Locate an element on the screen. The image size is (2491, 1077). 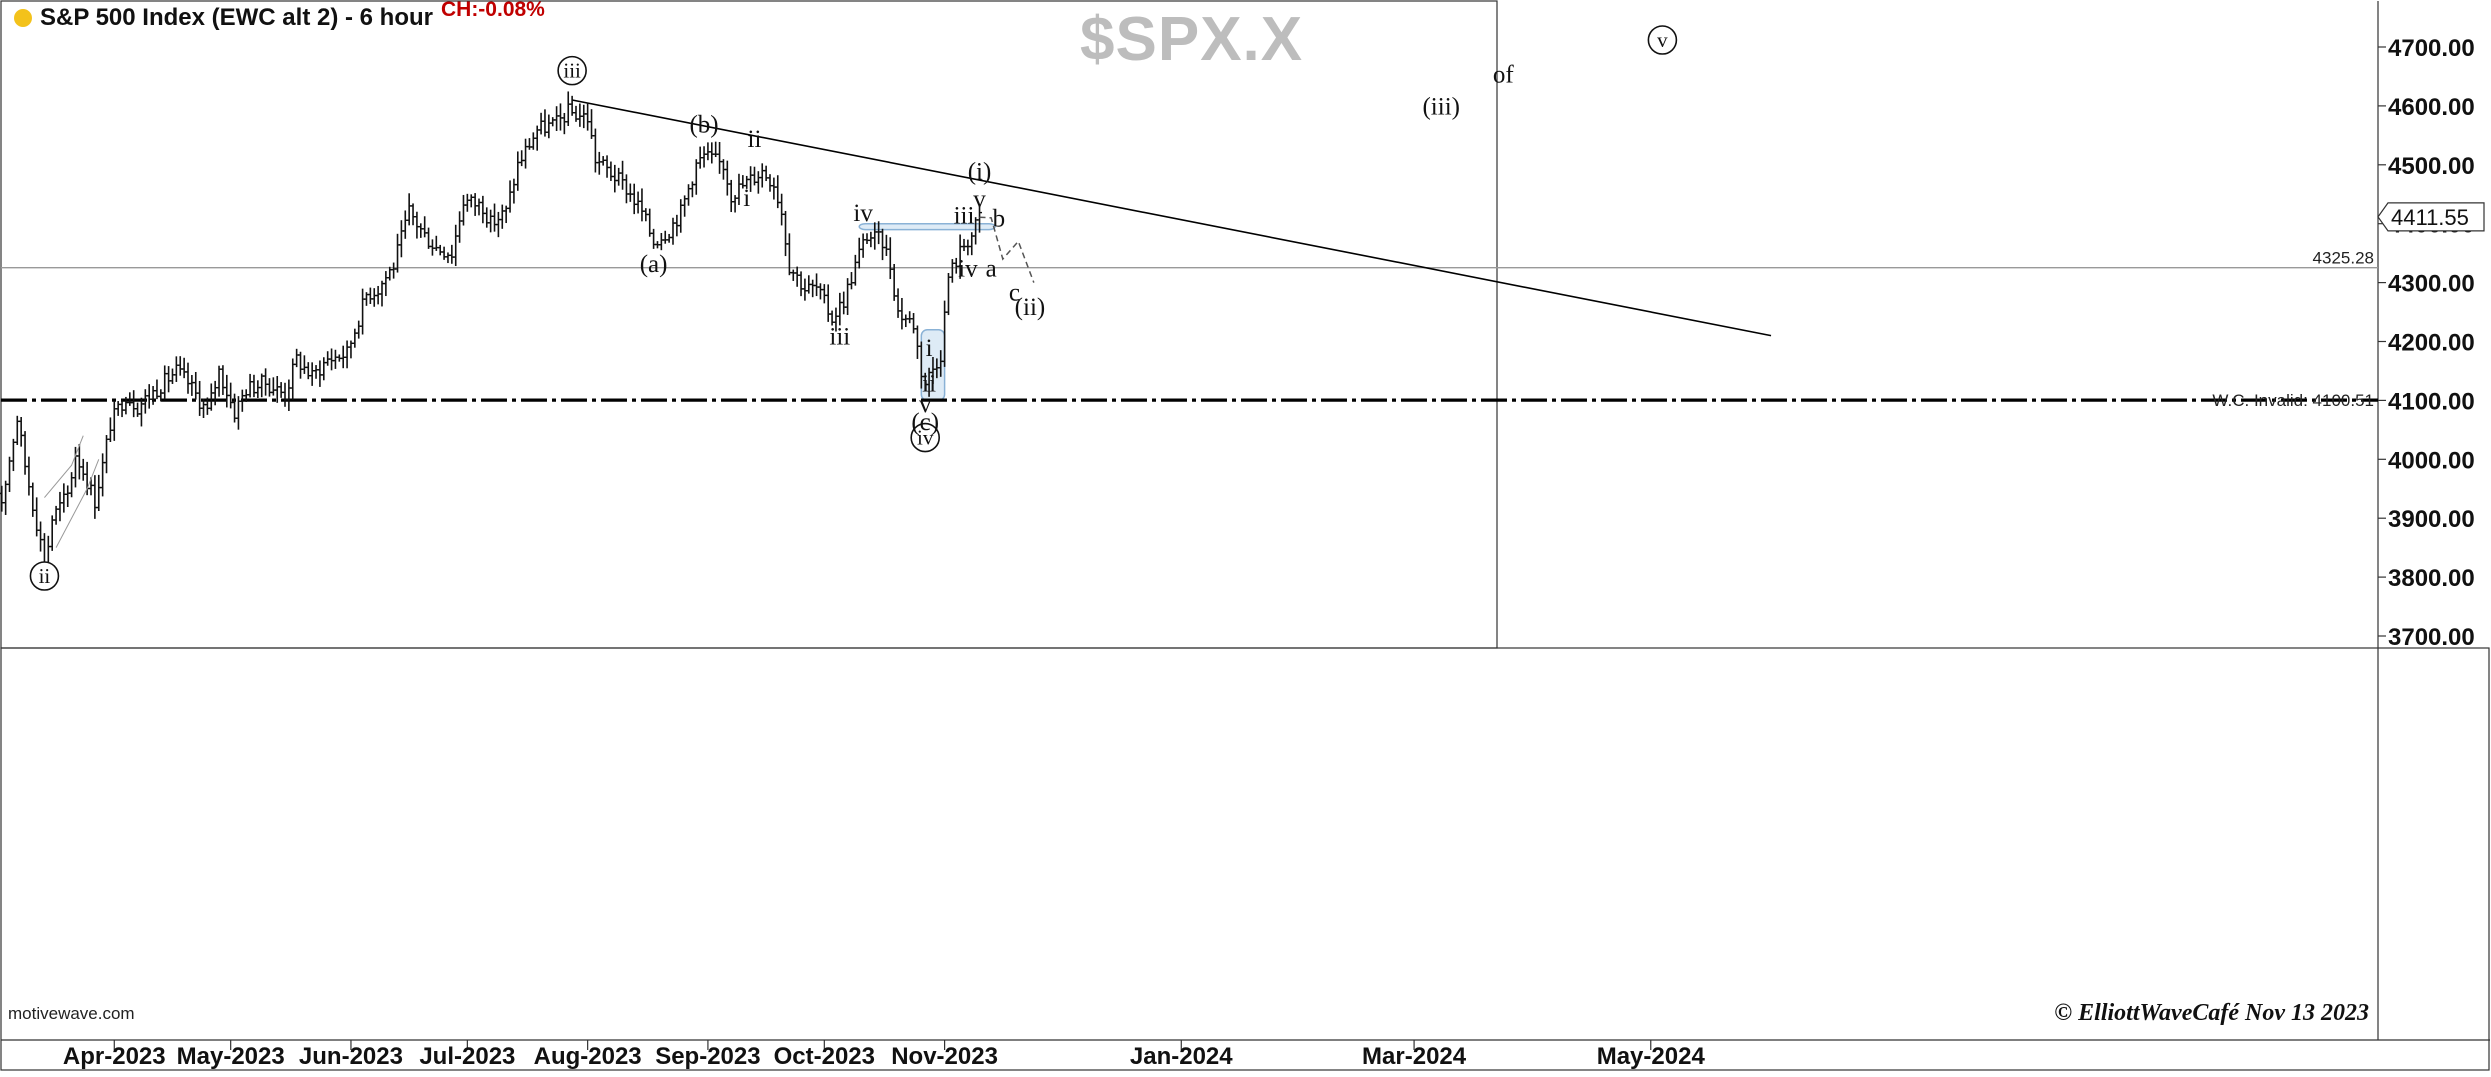
copyright-note: © ElliottWaveCafé Nov 13 2023 is located at coordinates (2211, 1013).